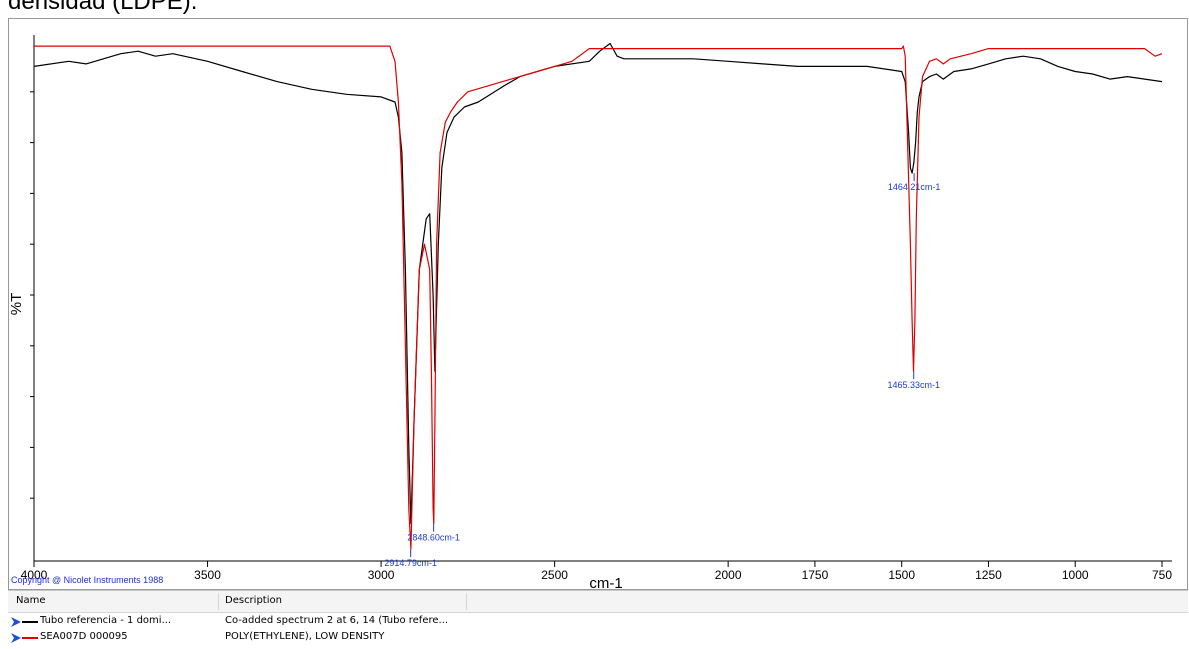 This screenshot has height=649, width=1189. I want to click on x-tick-label: 4000, so click(34, 575).